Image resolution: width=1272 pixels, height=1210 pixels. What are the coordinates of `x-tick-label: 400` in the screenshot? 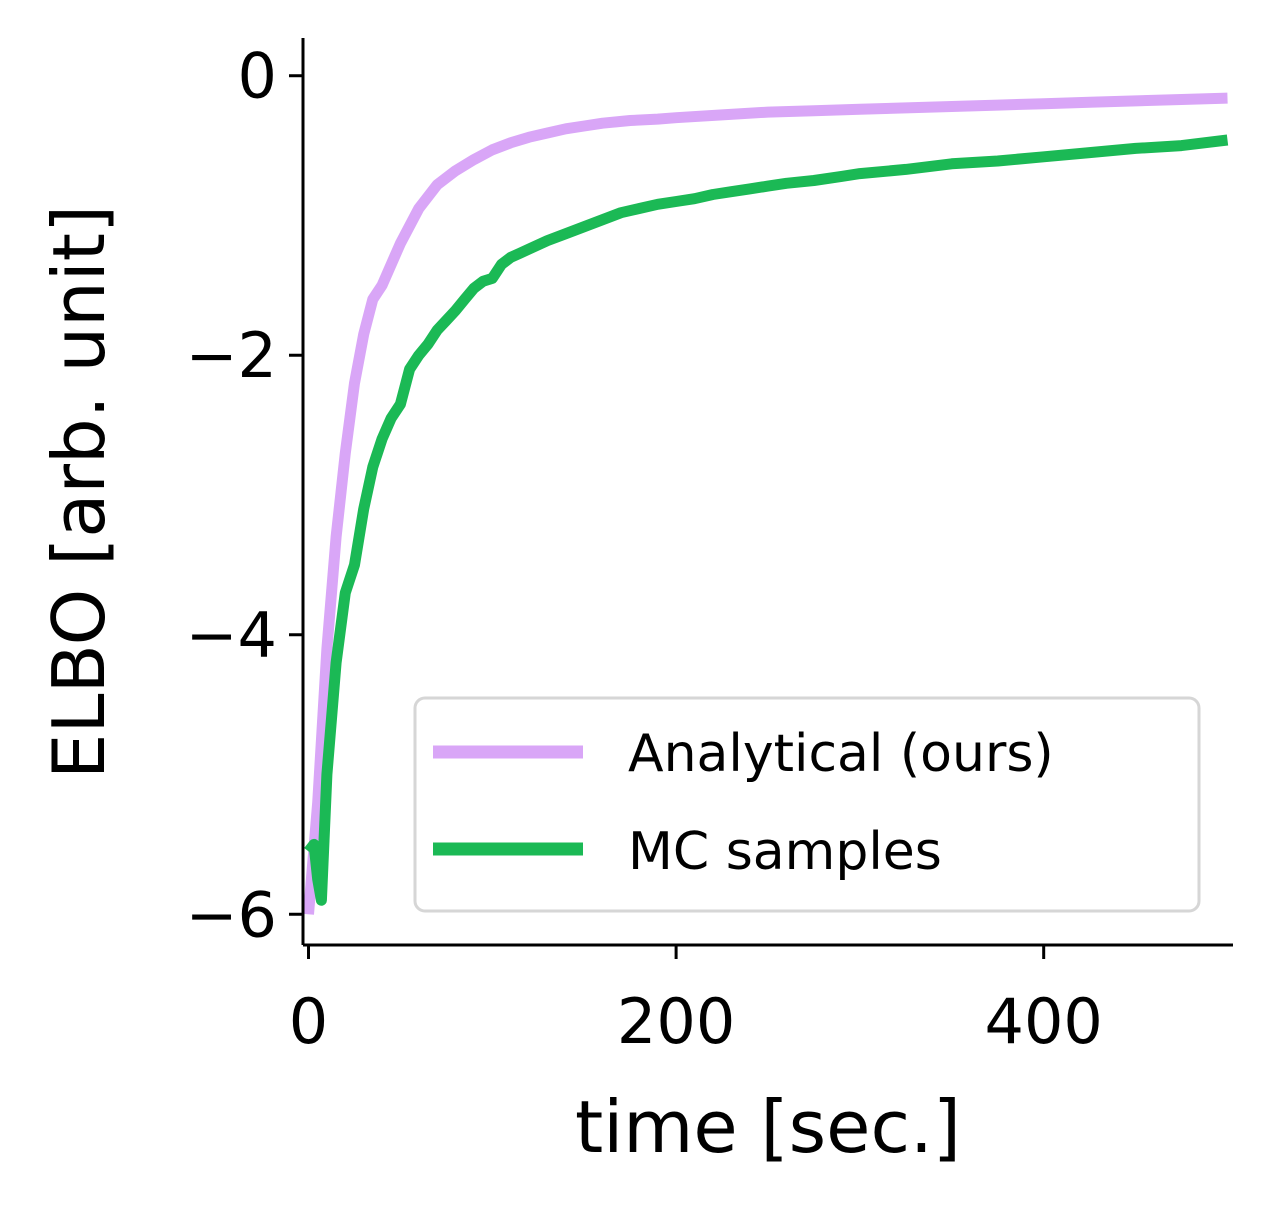 It's located at (1044, 1021).